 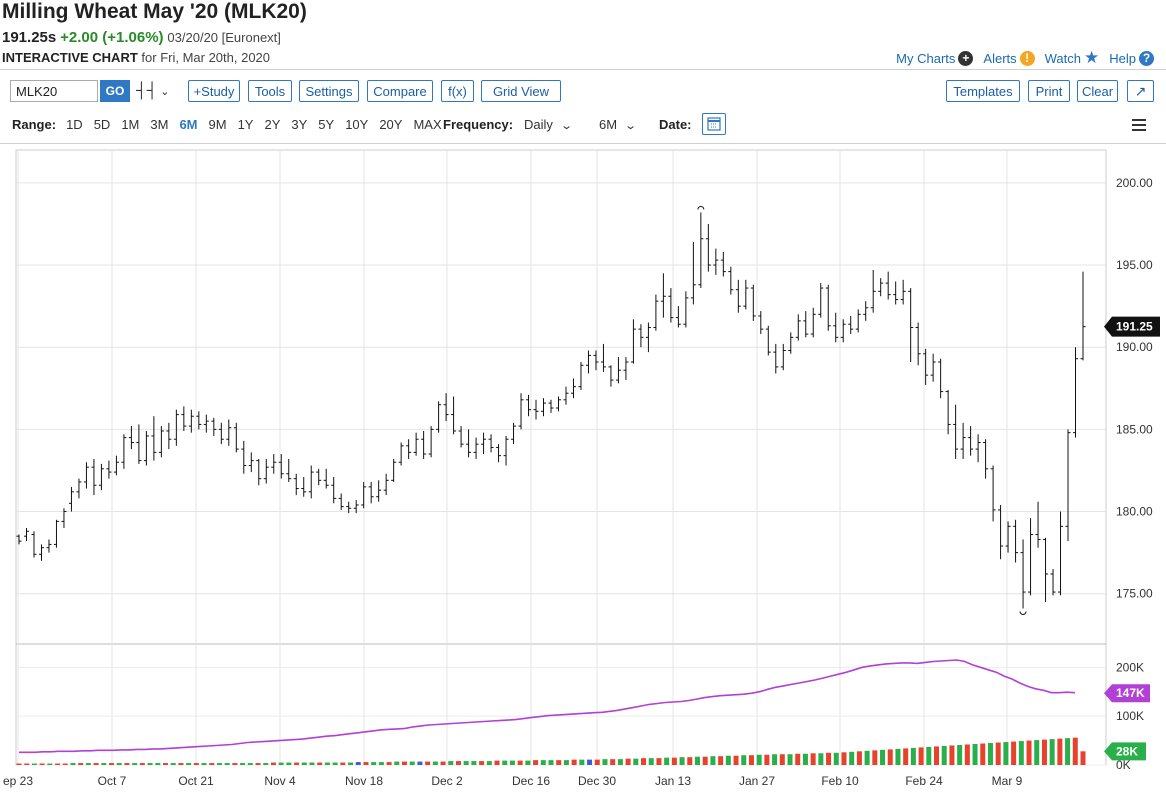 What do you see at coordinates (1130, 693) in the screenshot?
I see `open-interest-label: 147K` at bounding box center [1130, 693].